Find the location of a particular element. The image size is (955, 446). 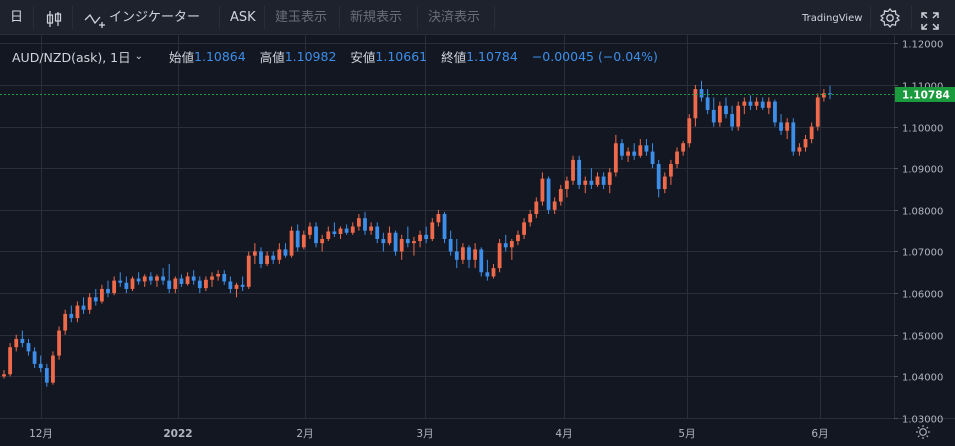

gear-icon is located at coordinates (890, 18).